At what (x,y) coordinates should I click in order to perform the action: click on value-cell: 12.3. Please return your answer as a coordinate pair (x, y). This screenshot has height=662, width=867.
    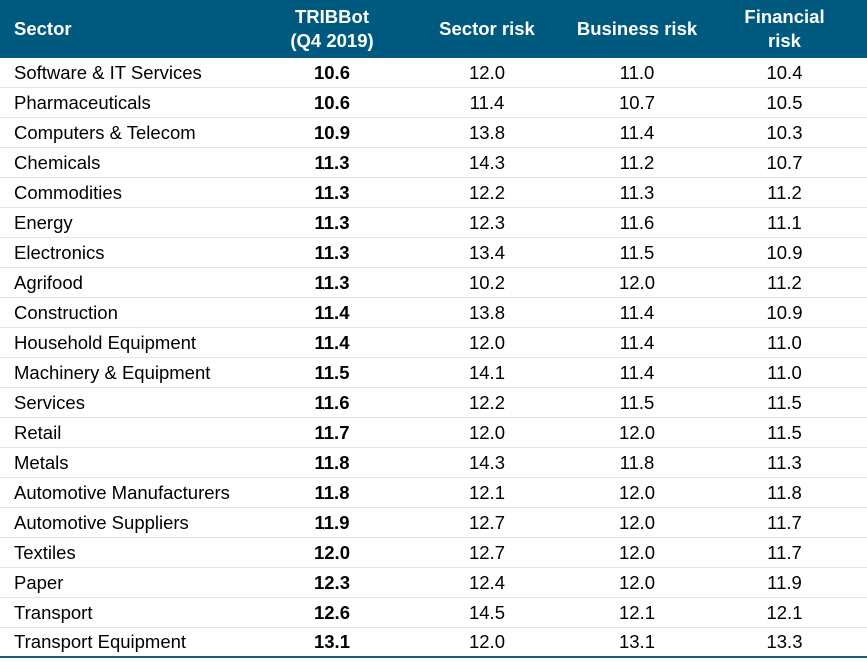
    Looking at the image, I should click on (331, 582).